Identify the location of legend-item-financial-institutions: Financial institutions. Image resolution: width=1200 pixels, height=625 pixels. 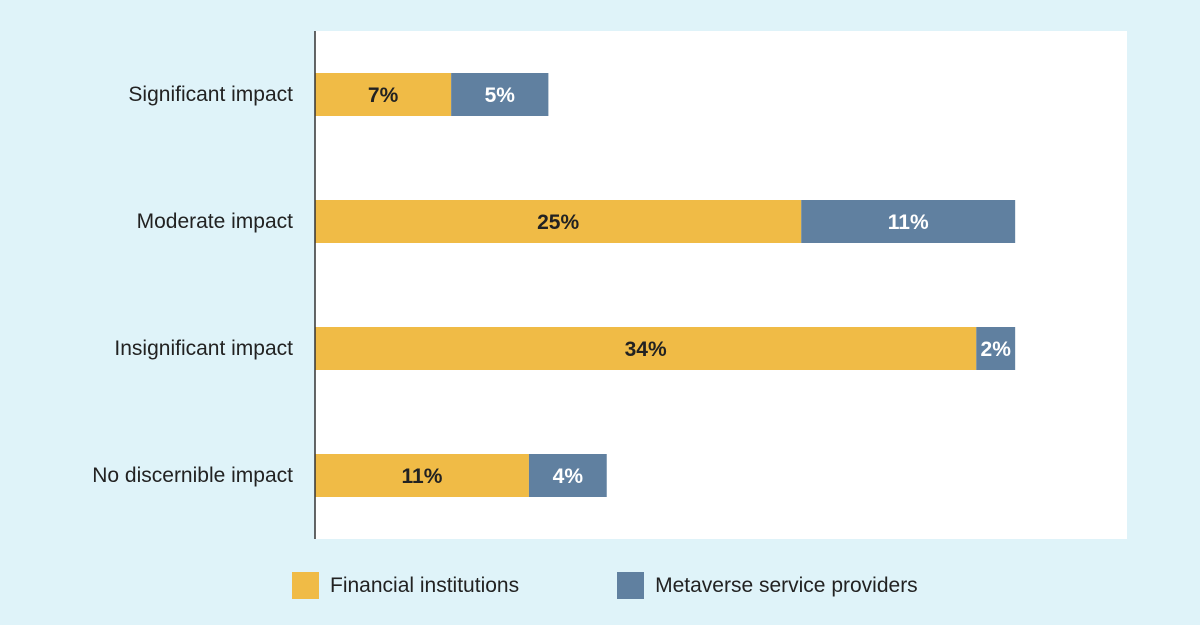
(405, 585).